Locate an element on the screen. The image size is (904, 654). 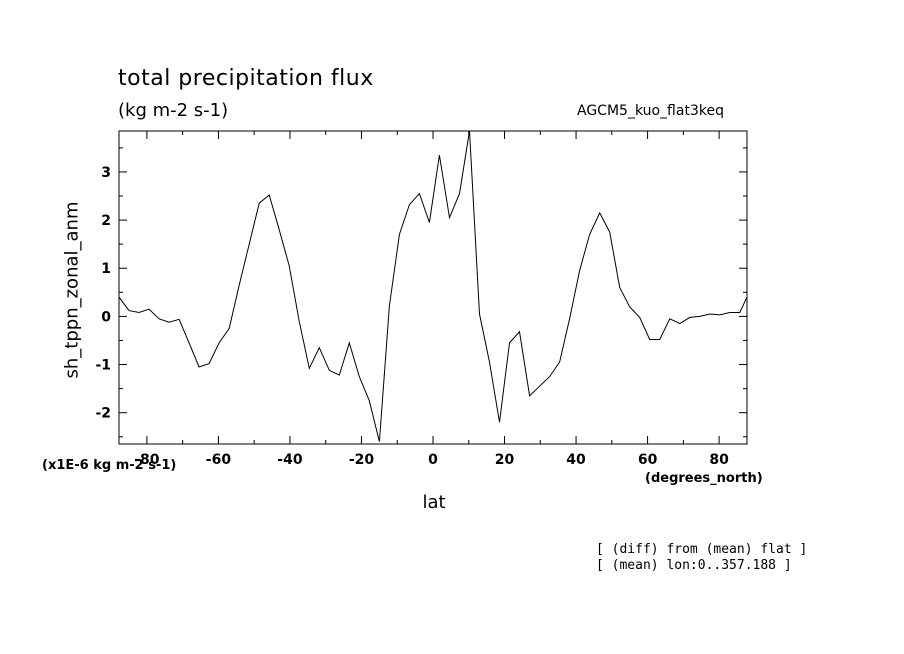
chart-units: (kg m-2 s-1) is located at coordinates (173, 110).